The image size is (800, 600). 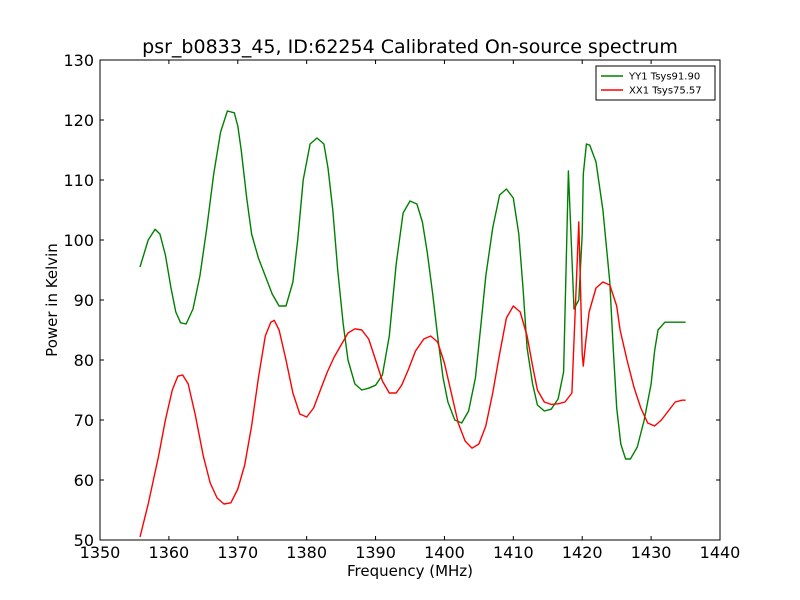 I want to click on legend-label-0: YY1 Tsys91.90, so click(x=664, y=77).